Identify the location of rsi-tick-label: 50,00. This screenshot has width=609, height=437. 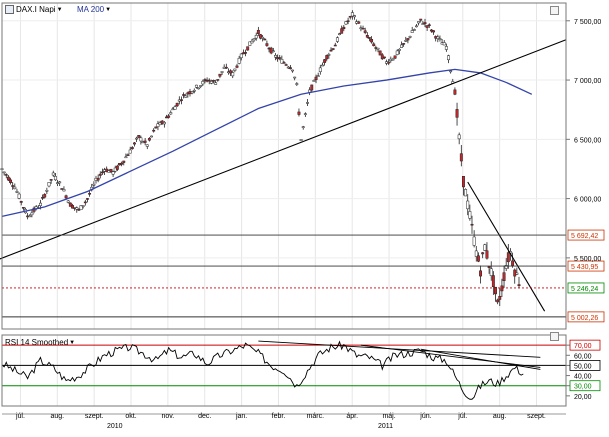
(583, 366).